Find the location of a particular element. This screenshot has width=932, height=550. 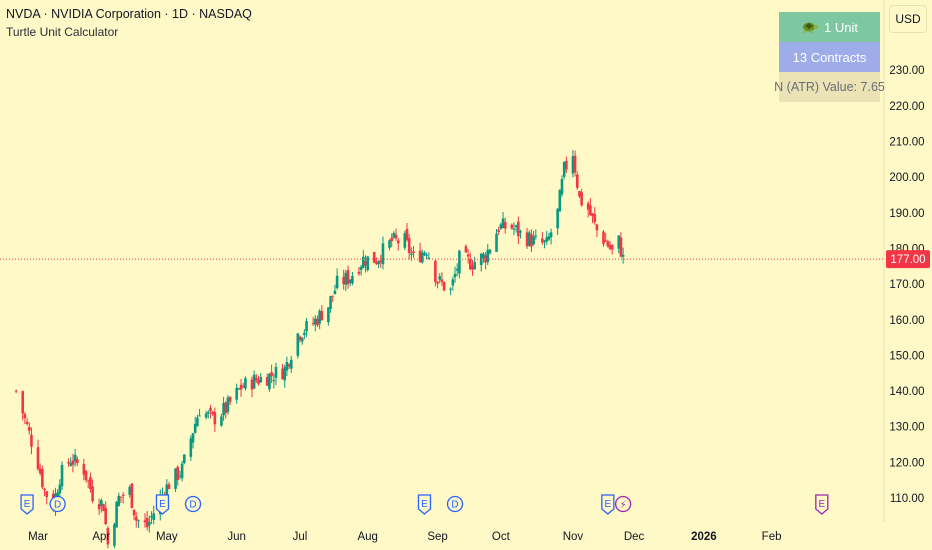

atr-cell: N (ATR) Value: 7.65 is located at coordinates (829, 87).